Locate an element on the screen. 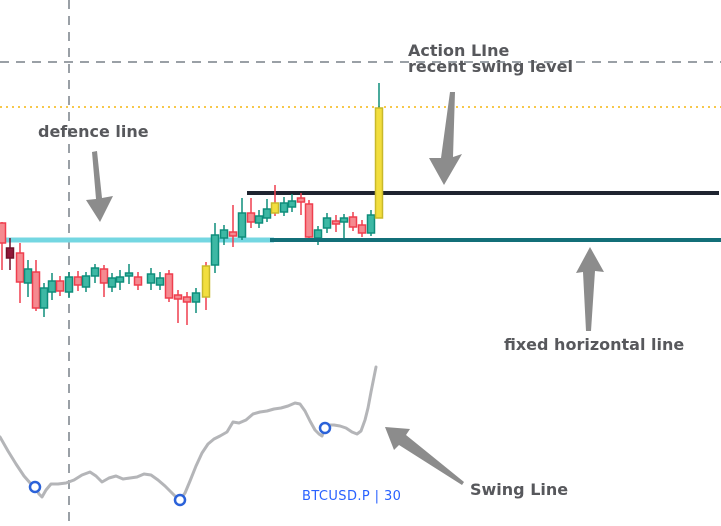 The height and width of the screenshot is (526, 721). swing-line-arrow is located at coordinates (424, 456).